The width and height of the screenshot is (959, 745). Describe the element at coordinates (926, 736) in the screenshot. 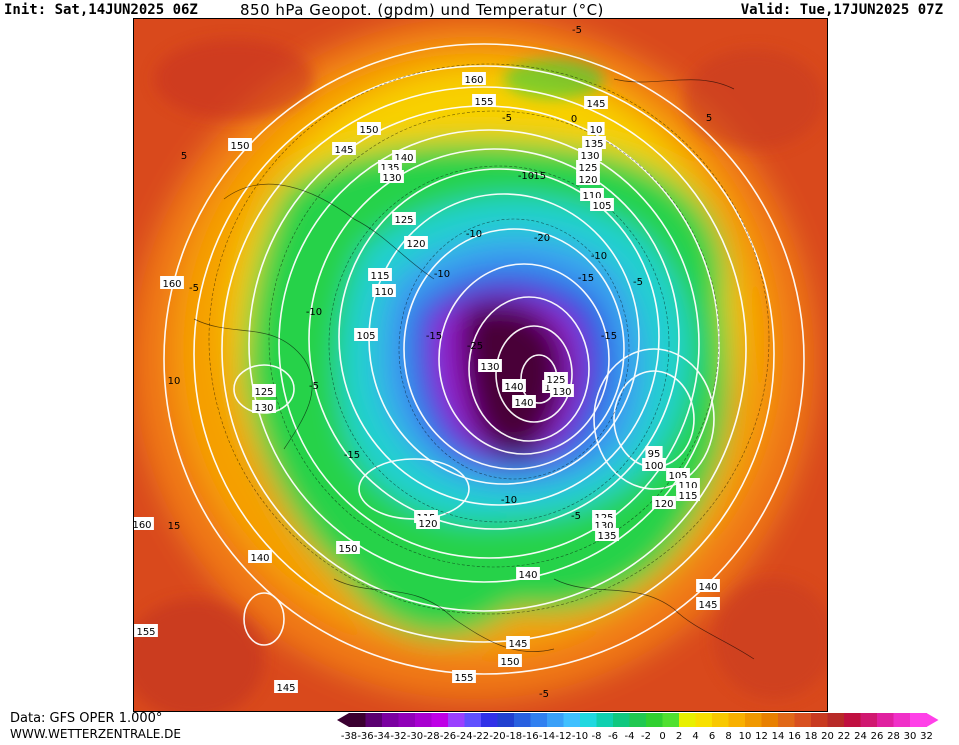

I see `legend-tick-label: 32` at that location.